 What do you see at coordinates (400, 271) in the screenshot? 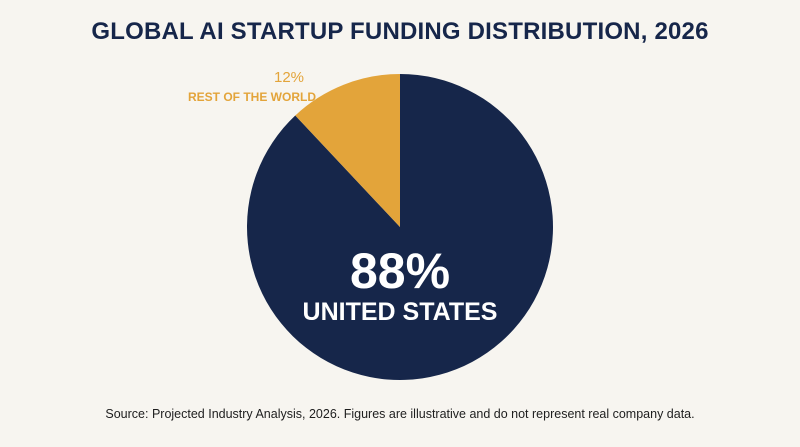
I see `united-states-value-label: 88%` at bounding box center [400, 271].